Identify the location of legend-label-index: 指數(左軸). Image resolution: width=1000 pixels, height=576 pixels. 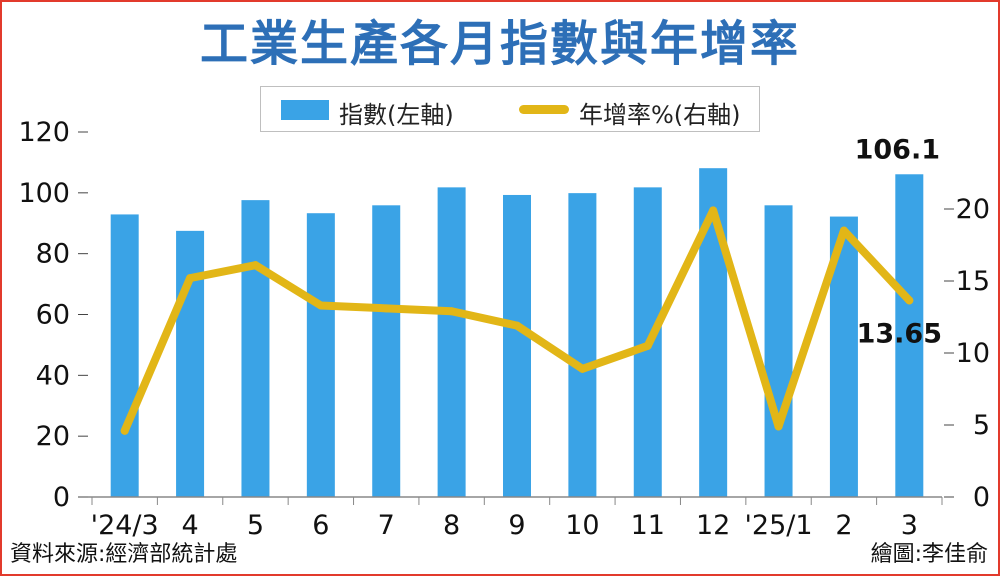
(396, 115).